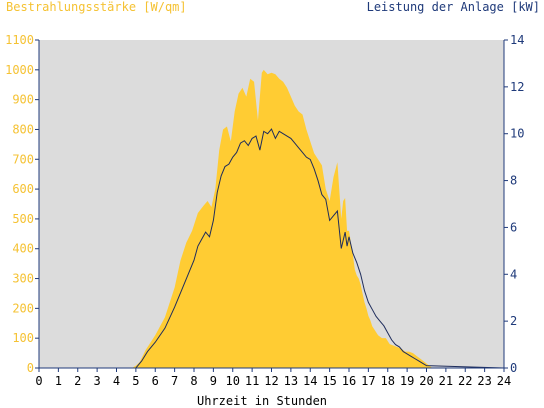  I want to click on x-tick-label: 12, so click(271, 381).